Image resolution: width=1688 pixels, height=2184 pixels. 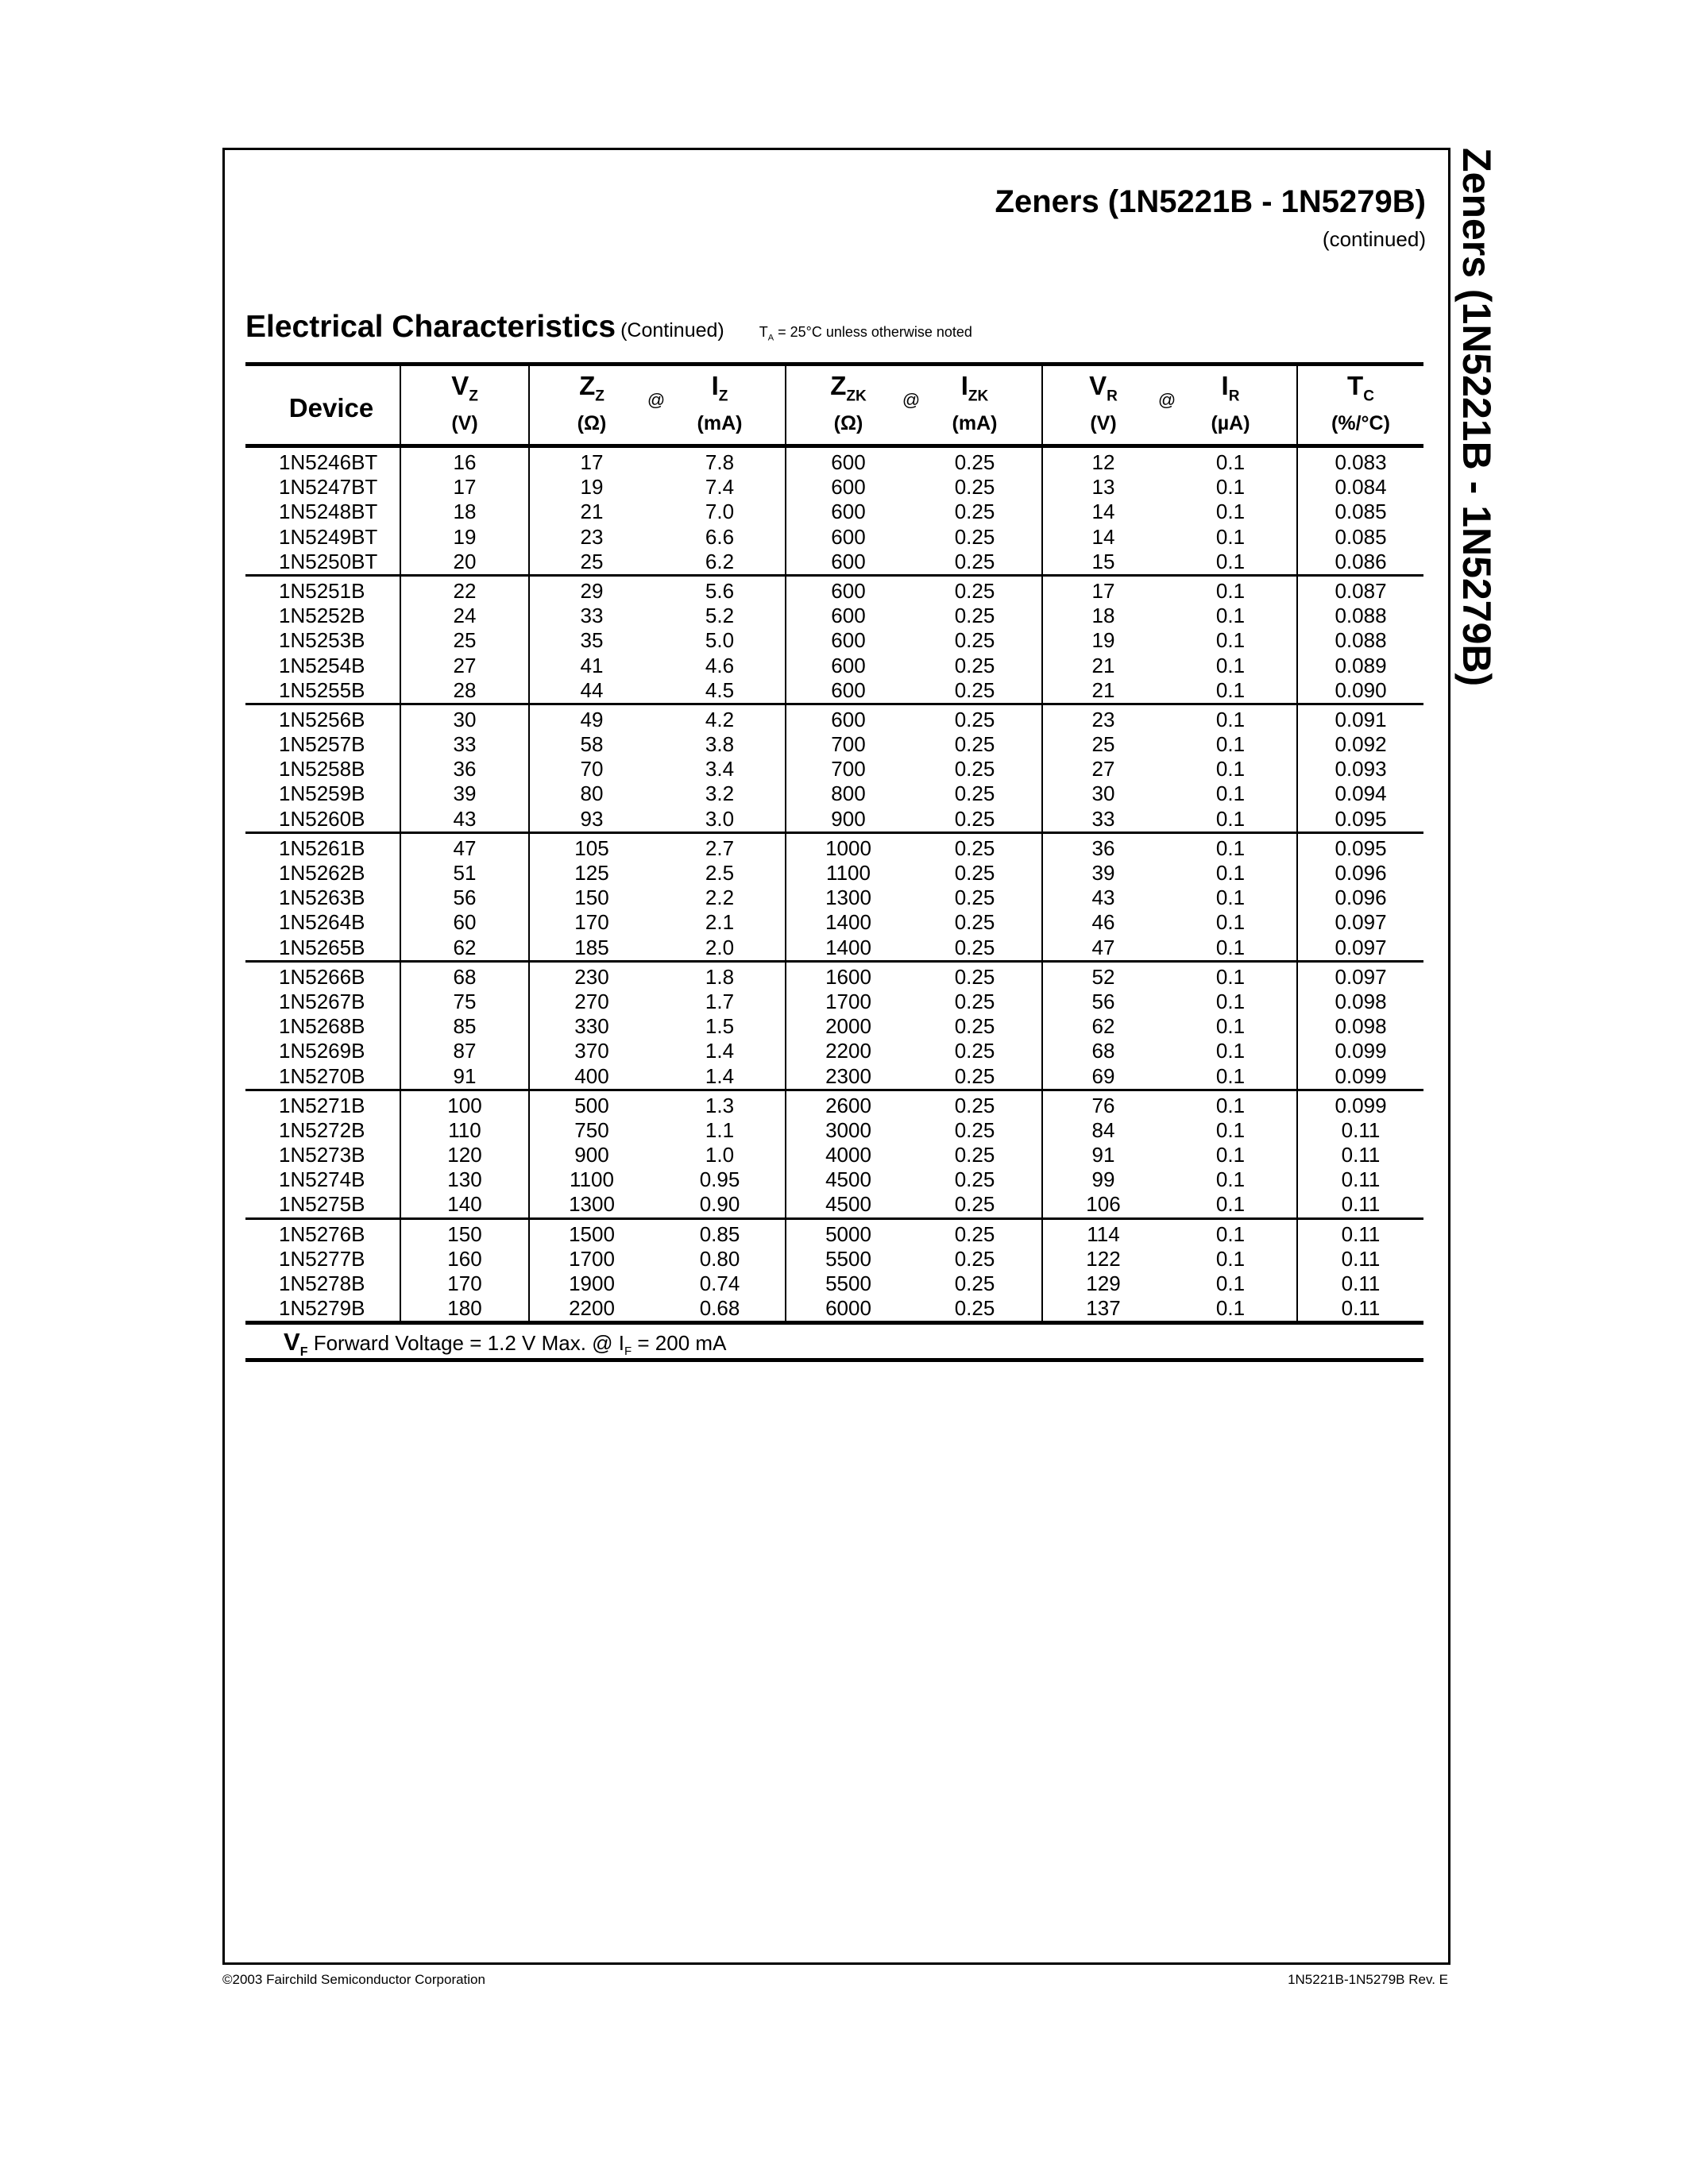 What do you see at coordinates (1361, 819) in the screenshot?
I see `value-cell: 0.095` at bounding box center [1361, 819].